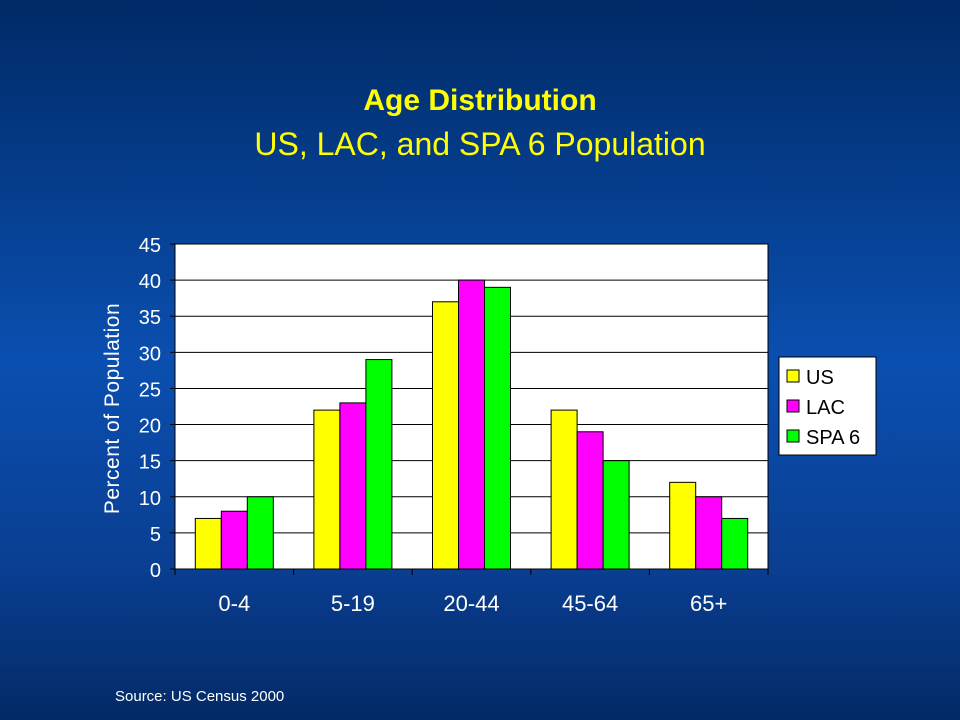  What do you see at coordinates (150, 354) in the screenshot?
I see `y-tick-label: 30` at bounding box center [150, 354].